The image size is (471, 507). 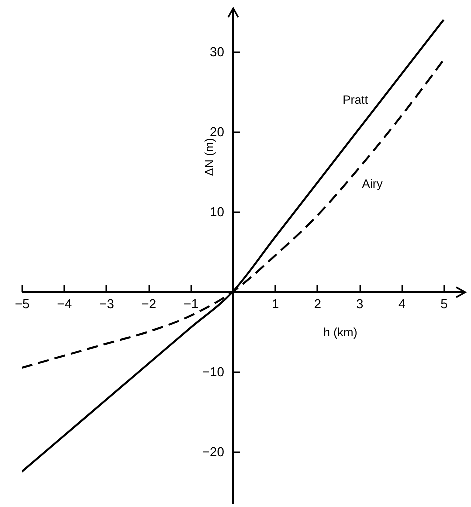 What do you see at coordinates (64, 304) in the screenshot?
I see `x-tick-label: −4` at bounding box center [64, 304].